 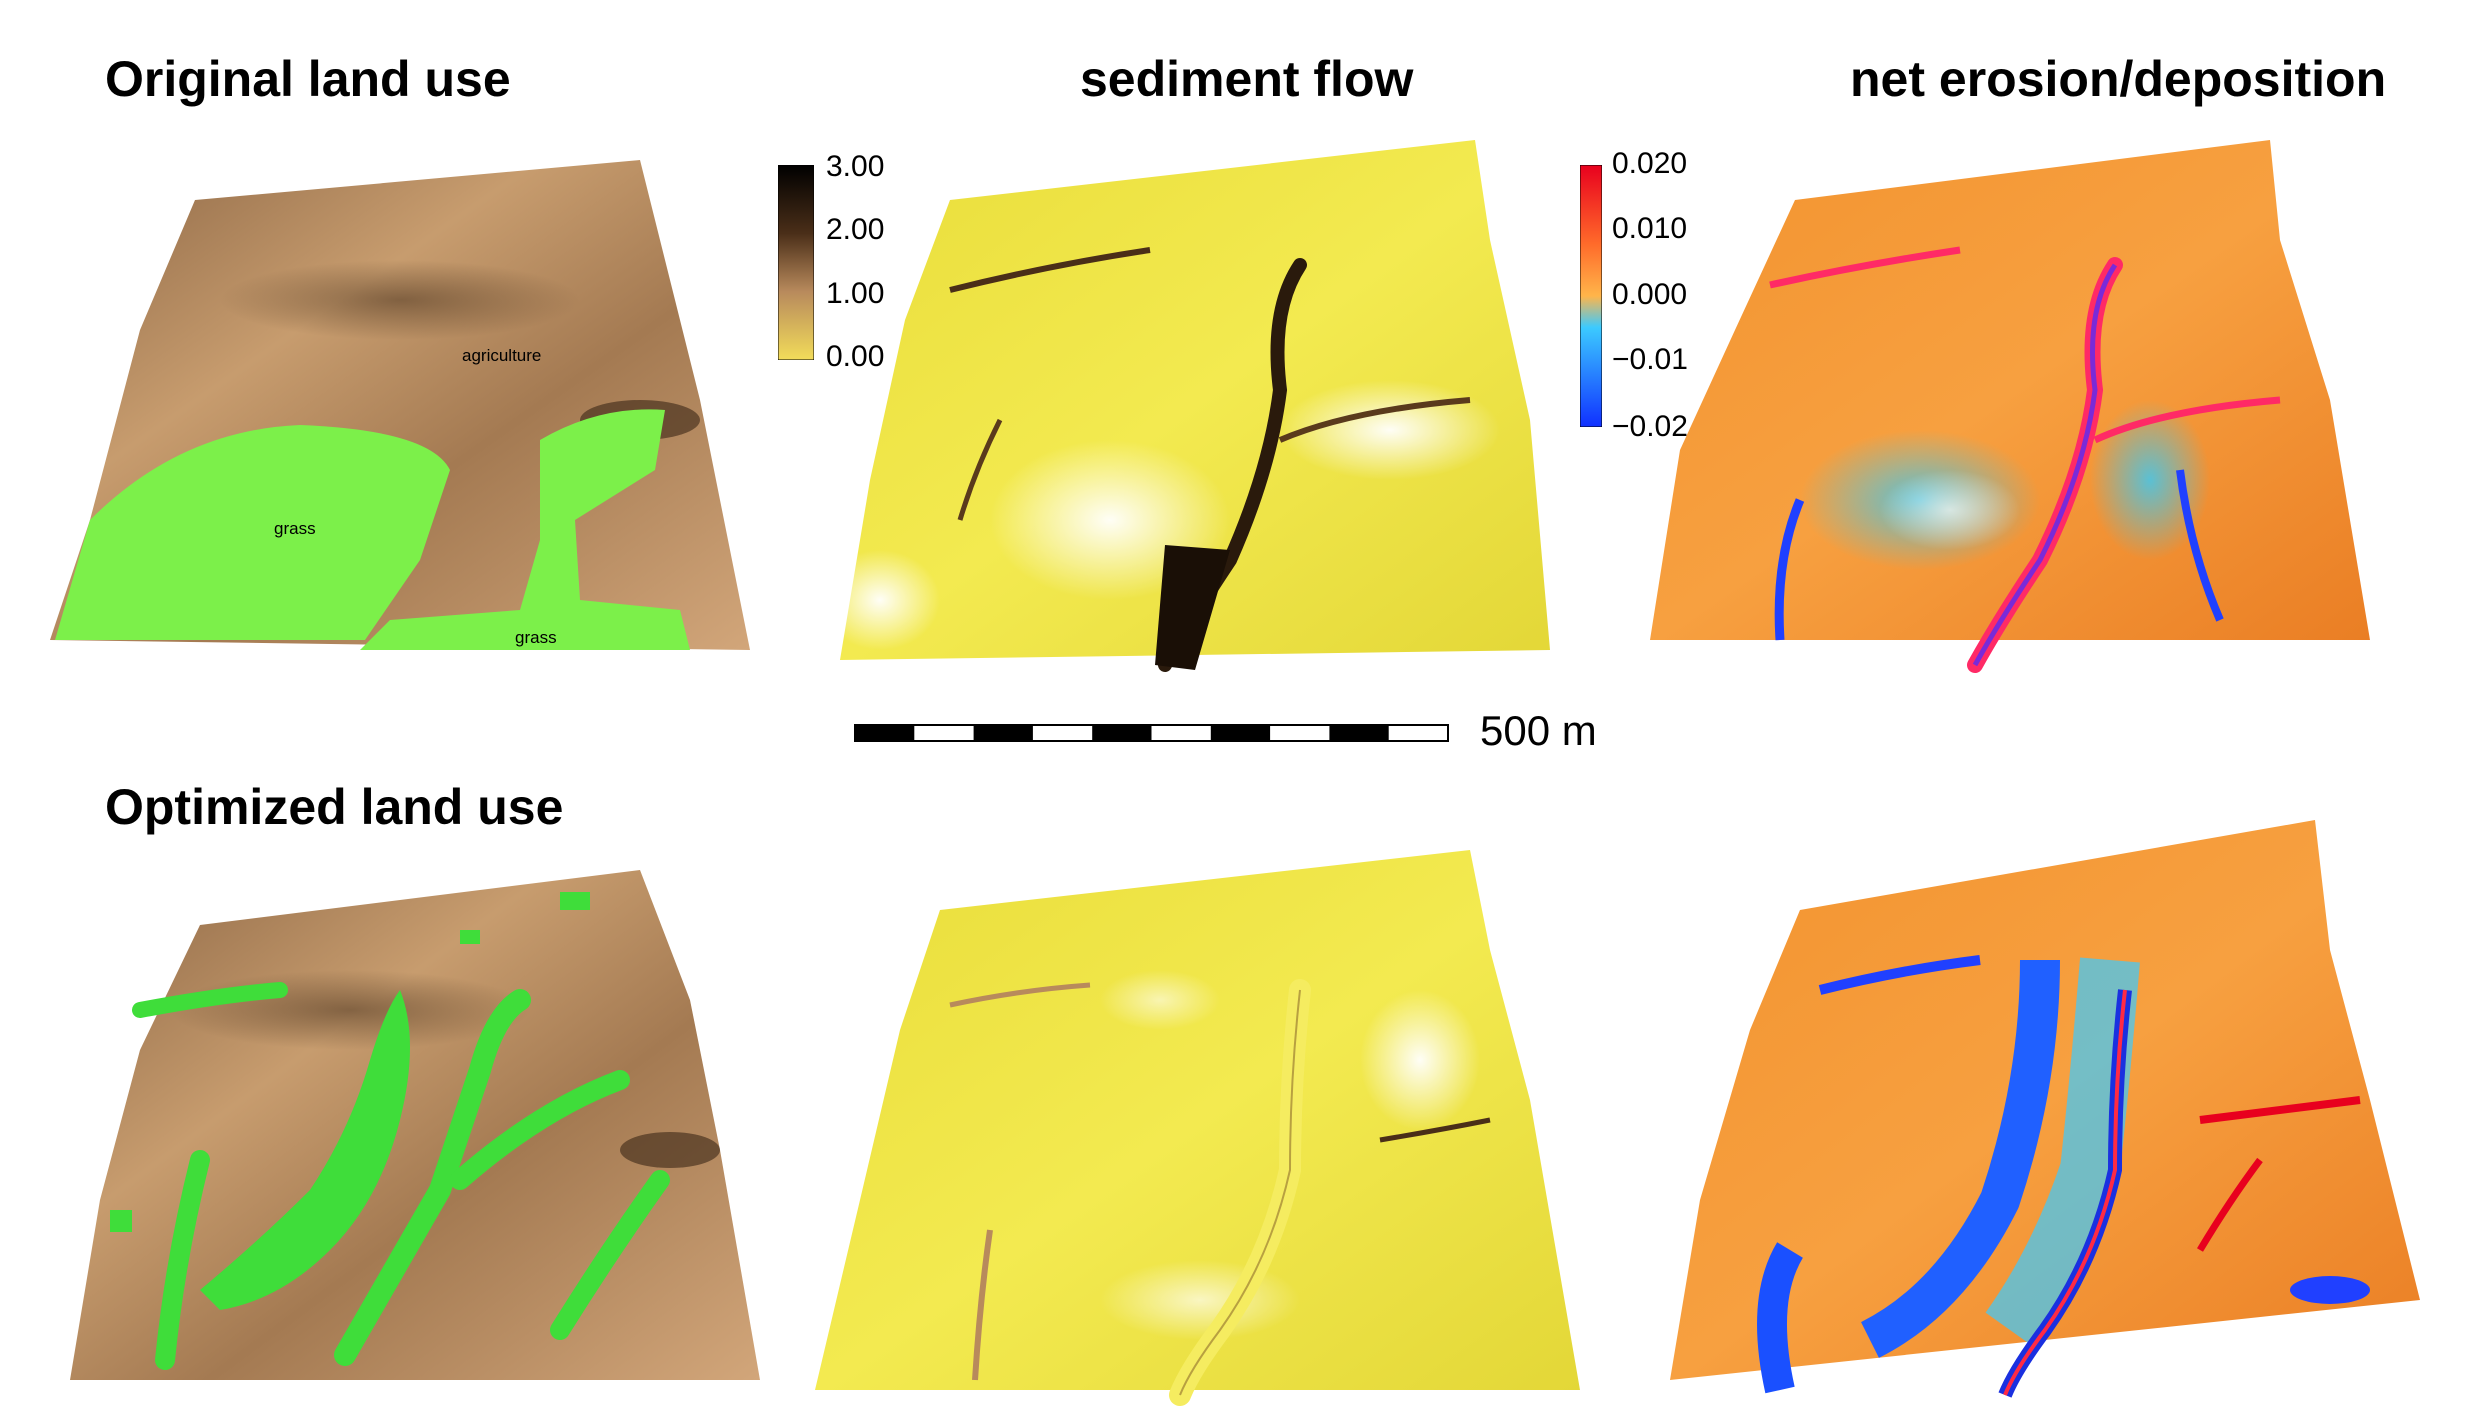 I want to click on sediment-flow-legend-bar, so click(x=796, y=262).